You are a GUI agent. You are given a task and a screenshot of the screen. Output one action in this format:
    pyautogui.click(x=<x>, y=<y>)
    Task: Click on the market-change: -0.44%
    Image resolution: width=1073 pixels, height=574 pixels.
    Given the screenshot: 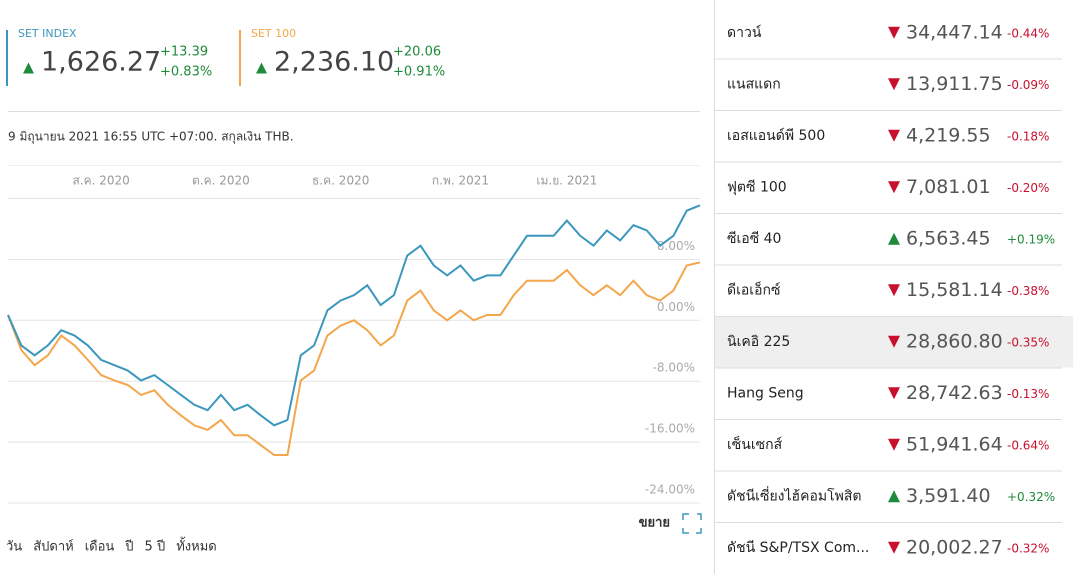 What is the action you would take?
    pyautogui.click(x=1028, y=33)
    